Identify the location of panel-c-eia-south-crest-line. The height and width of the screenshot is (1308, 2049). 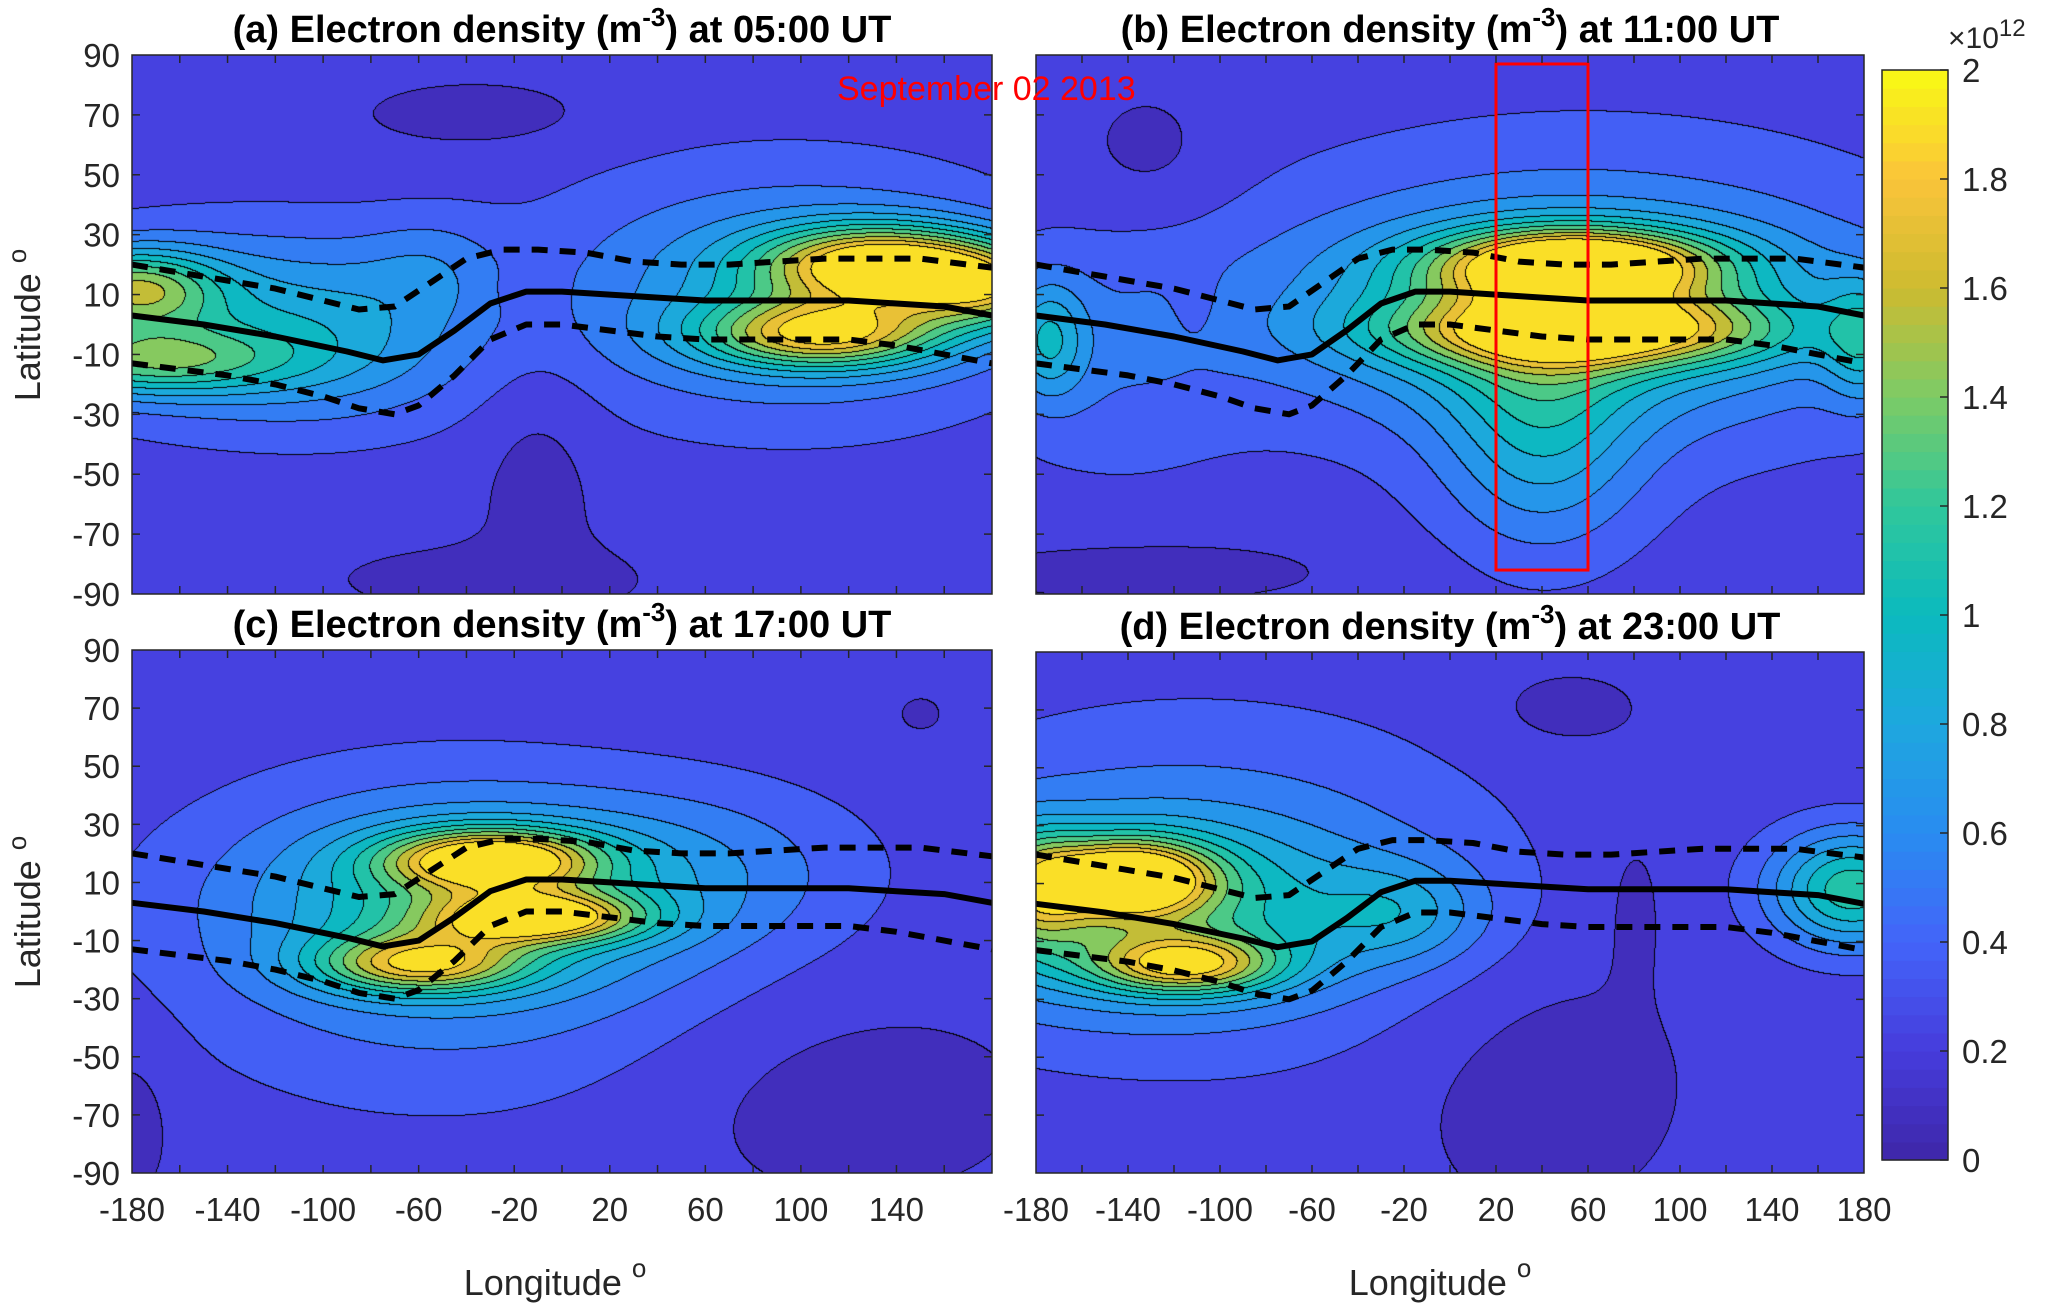
(562, 955).